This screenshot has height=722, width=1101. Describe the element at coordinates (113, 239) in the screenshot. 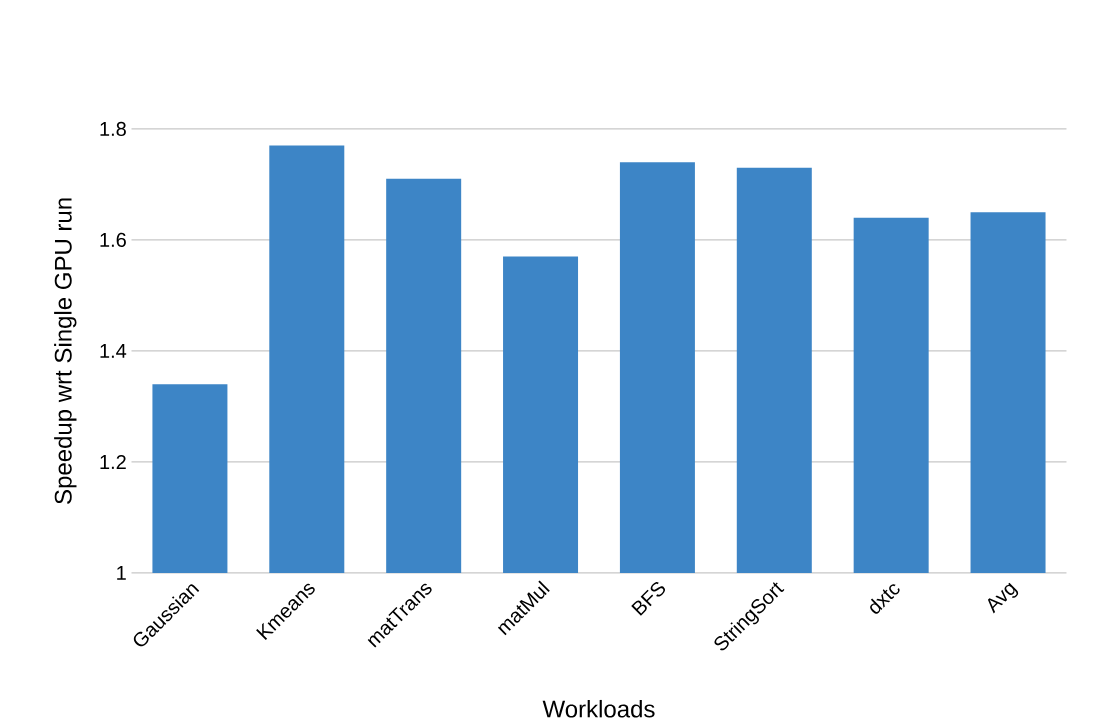

I see `y-tick-label: 1.6` at that location.